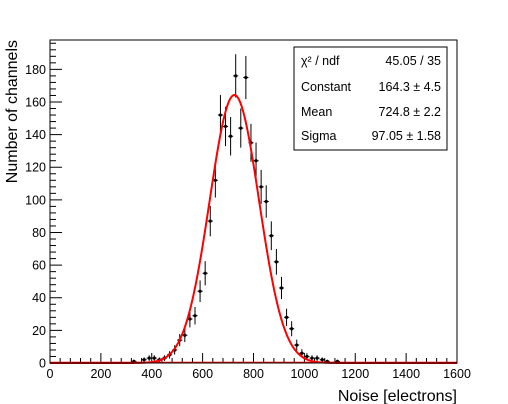 The image size is (508, 404). I want to click on x-tick-label: 600, so click(202, 374).